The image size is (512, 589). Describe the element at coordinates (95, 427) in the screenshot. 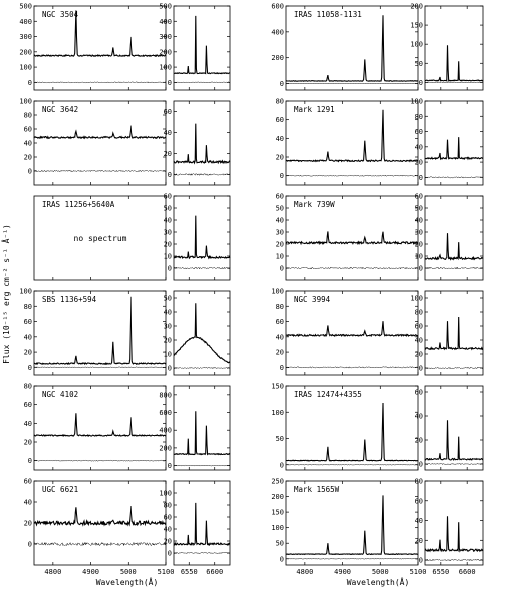

I see `spectrum-panel: 0 20 40 60 80 NGC 4102` at that location.